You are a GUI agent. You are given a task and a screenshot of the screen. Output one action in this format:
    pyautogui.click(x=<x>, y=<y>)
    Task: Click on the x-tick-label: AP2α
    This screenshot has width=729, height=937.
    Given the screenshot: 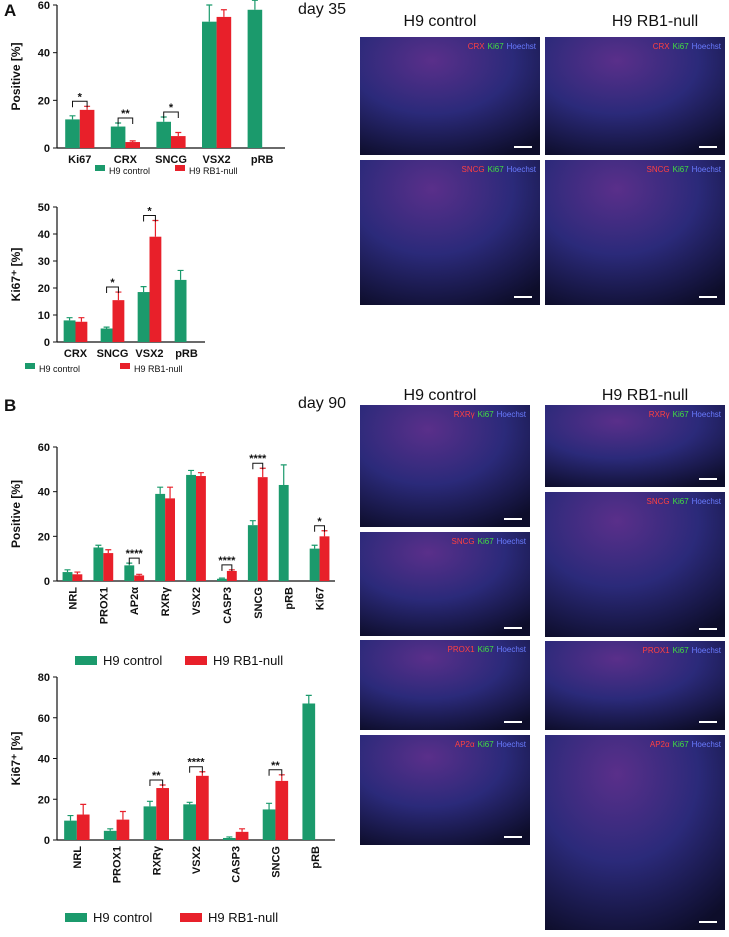 What is the action you would take?
    pyautogui.click(x=135, y=601)
    